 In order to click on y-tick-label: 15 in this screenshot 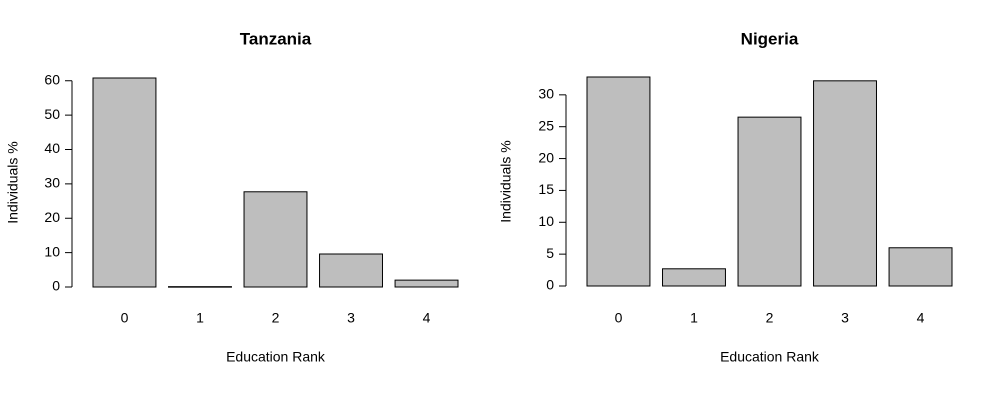, I will do `click(546, 189)`.